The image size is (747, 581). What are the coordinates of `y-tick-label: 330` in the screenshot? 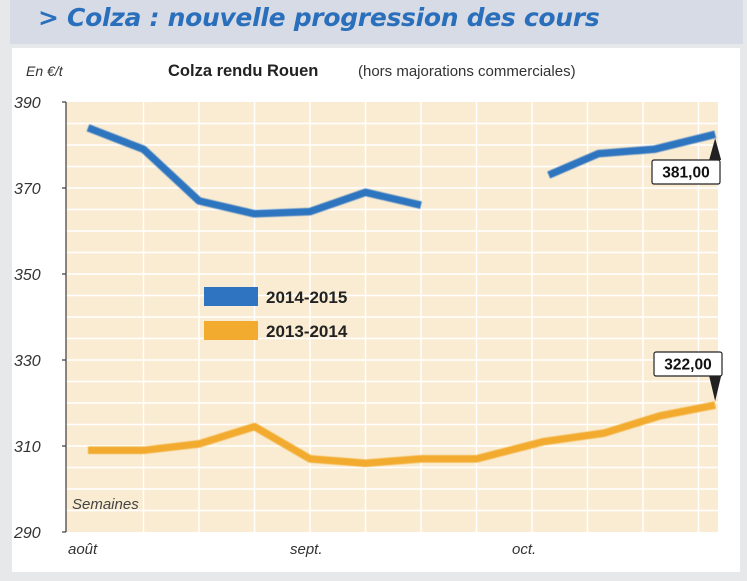 It's located at (27, 361).